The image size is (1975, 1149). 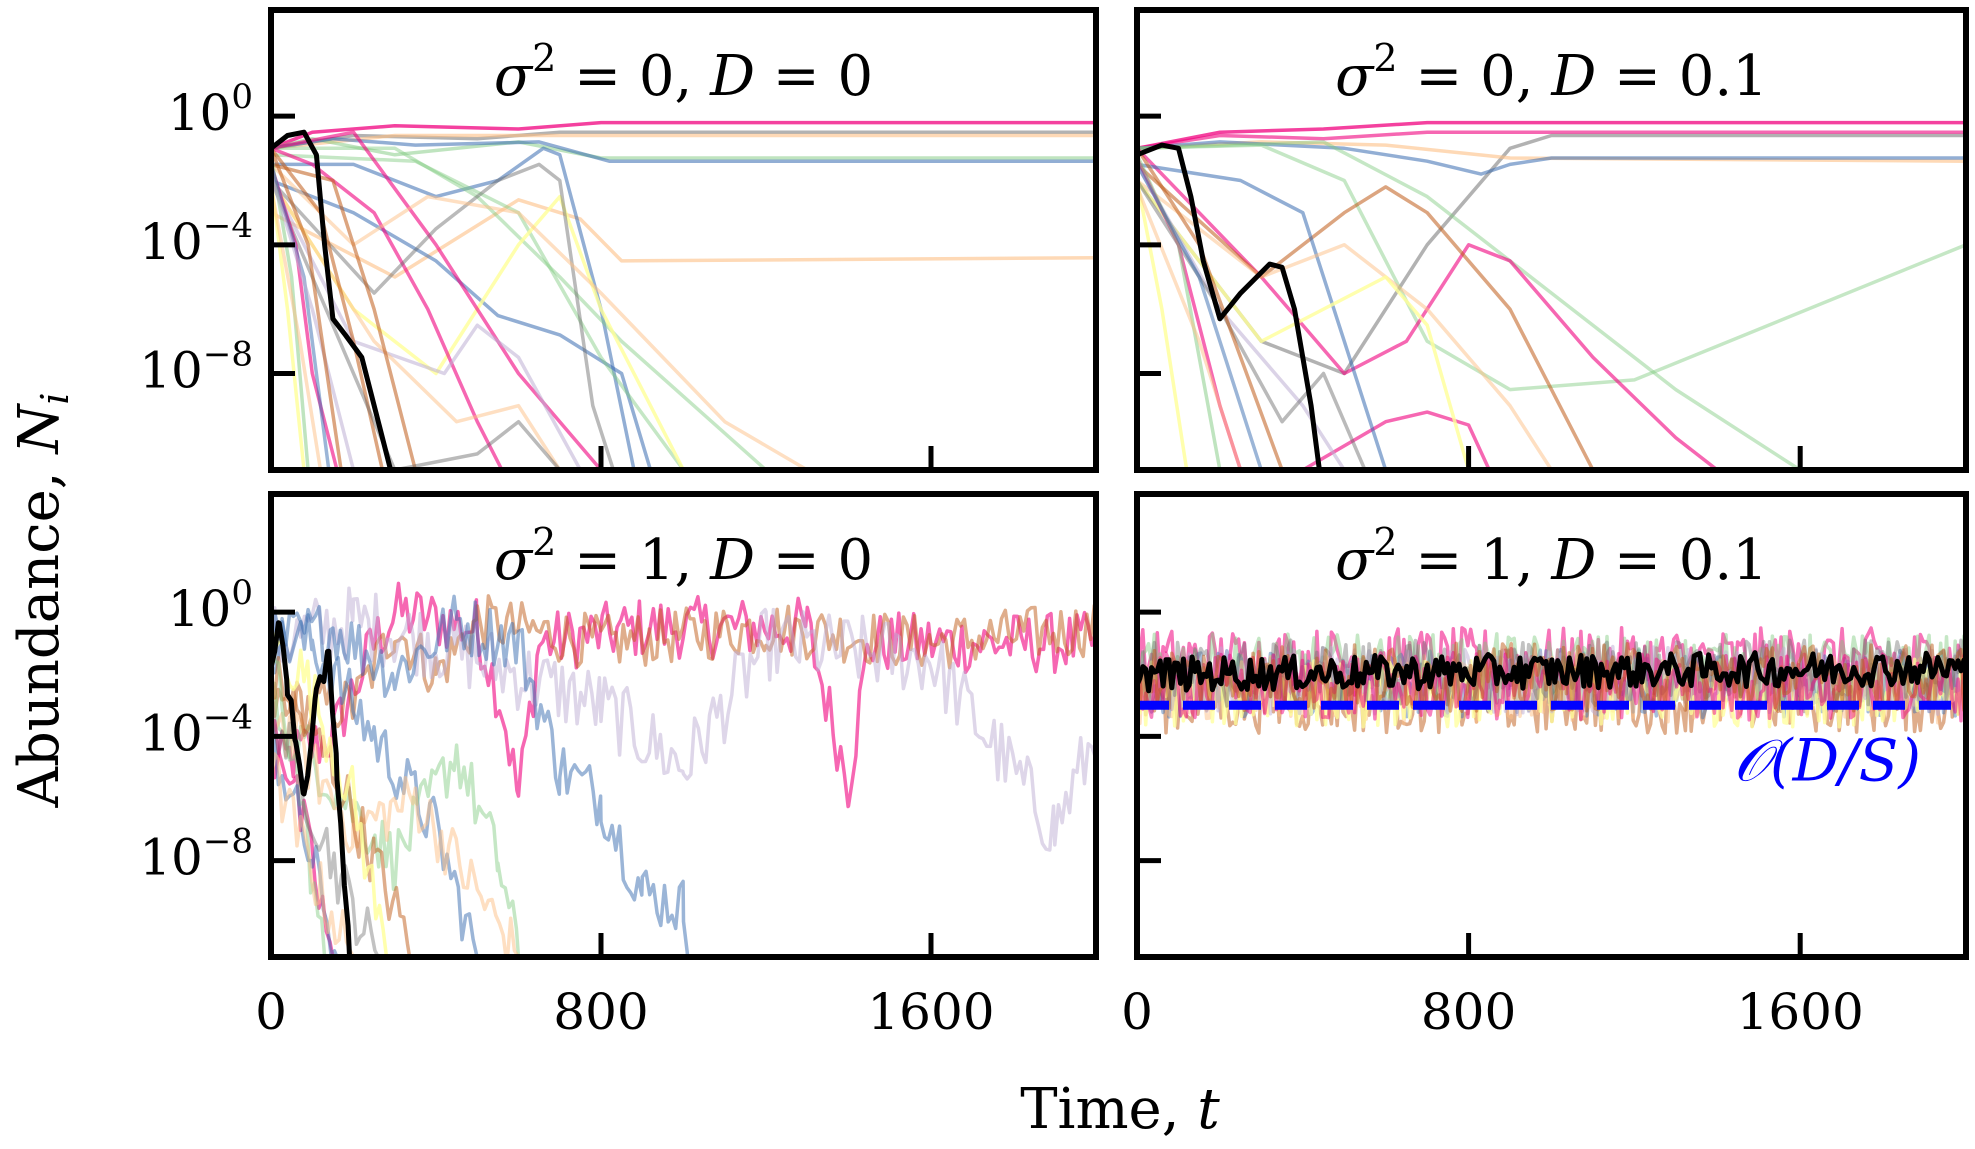 I want to click on series-early-lavender, so click(x=313, y=321).